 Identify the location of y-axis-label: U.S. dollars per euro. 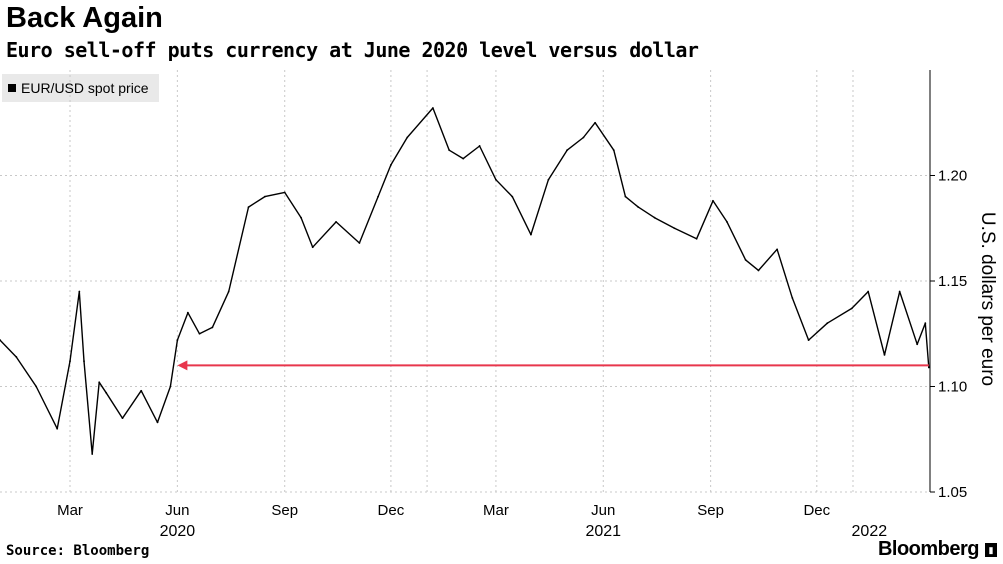
(987, 299).